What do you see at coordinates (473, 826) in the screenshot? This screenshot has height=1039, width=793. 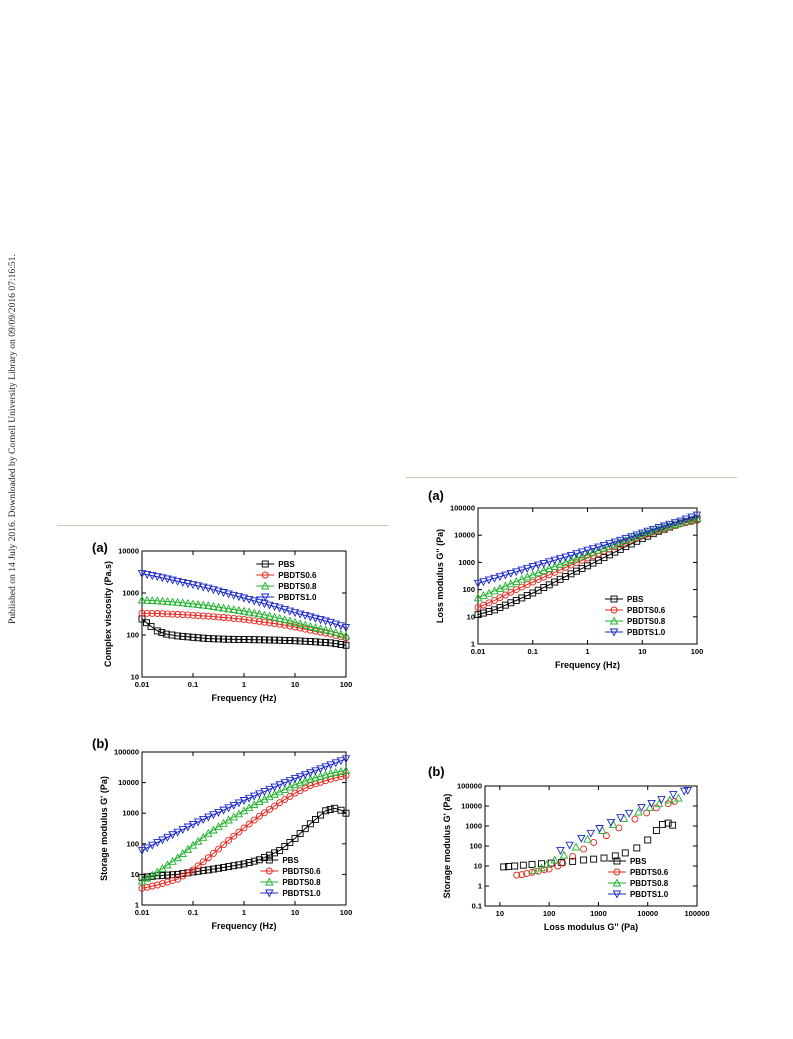 I see `y-tick-label: 1000` at bounding box center [473, 826].